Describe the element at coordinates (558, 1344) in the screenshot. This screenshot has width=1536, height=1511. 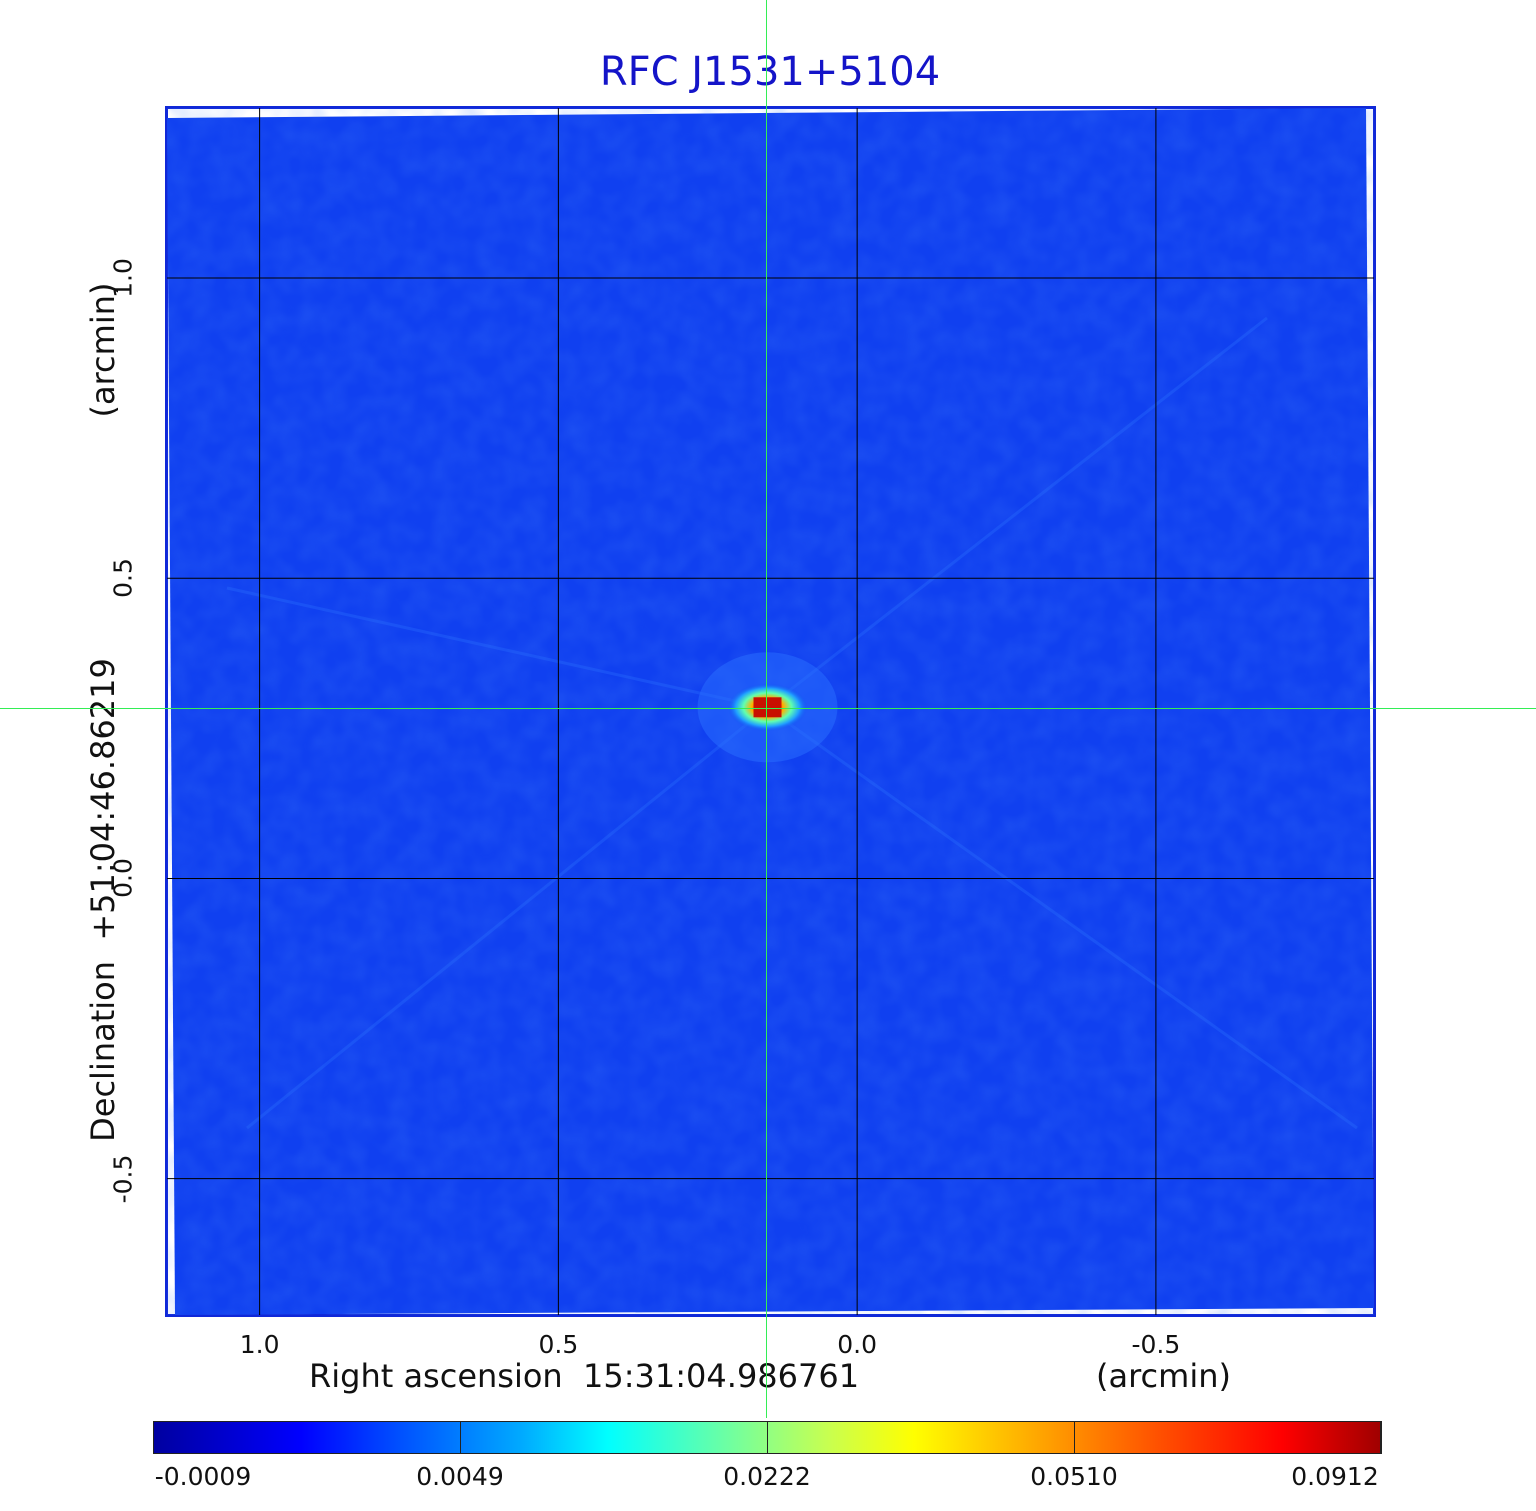
I see `x-tick-label: 0.5` at that location.